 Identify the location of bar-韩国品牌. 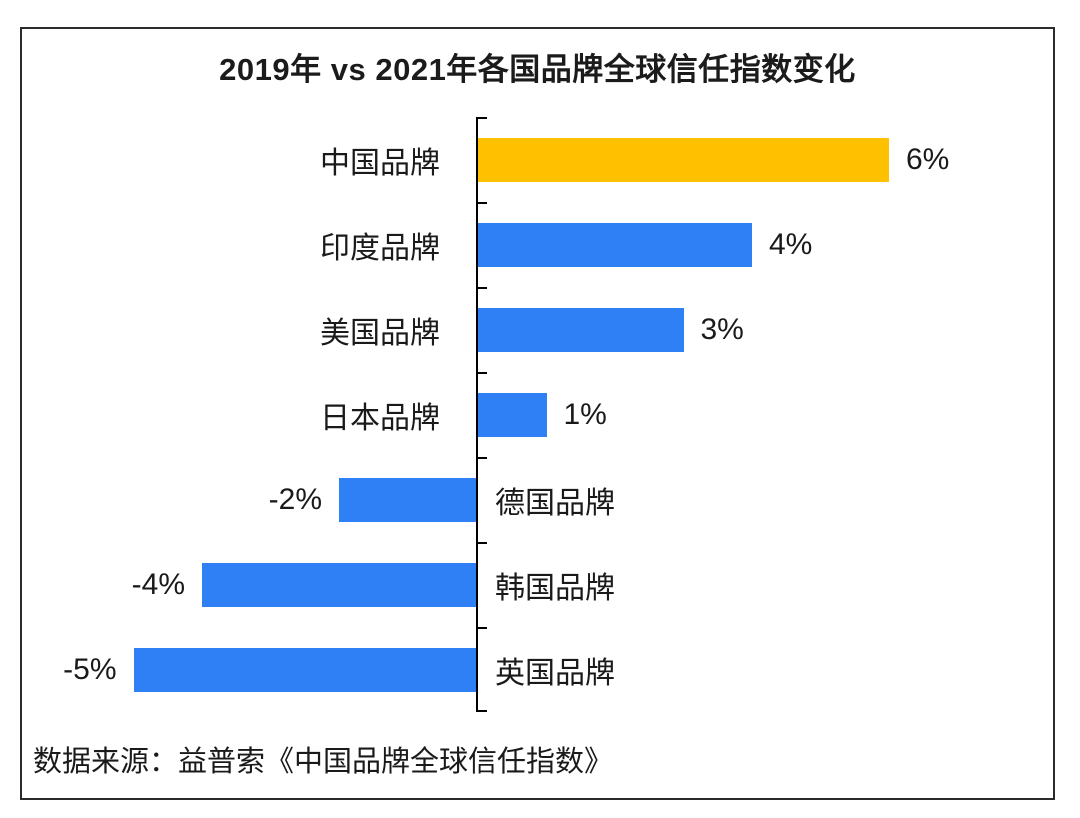
(339, 584).